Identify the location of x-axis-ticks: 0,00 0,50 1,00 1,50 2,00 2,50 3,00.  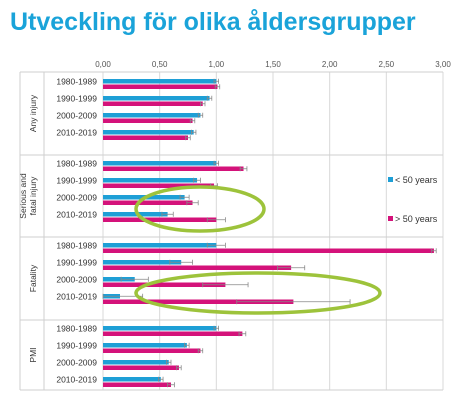
(273, 64).